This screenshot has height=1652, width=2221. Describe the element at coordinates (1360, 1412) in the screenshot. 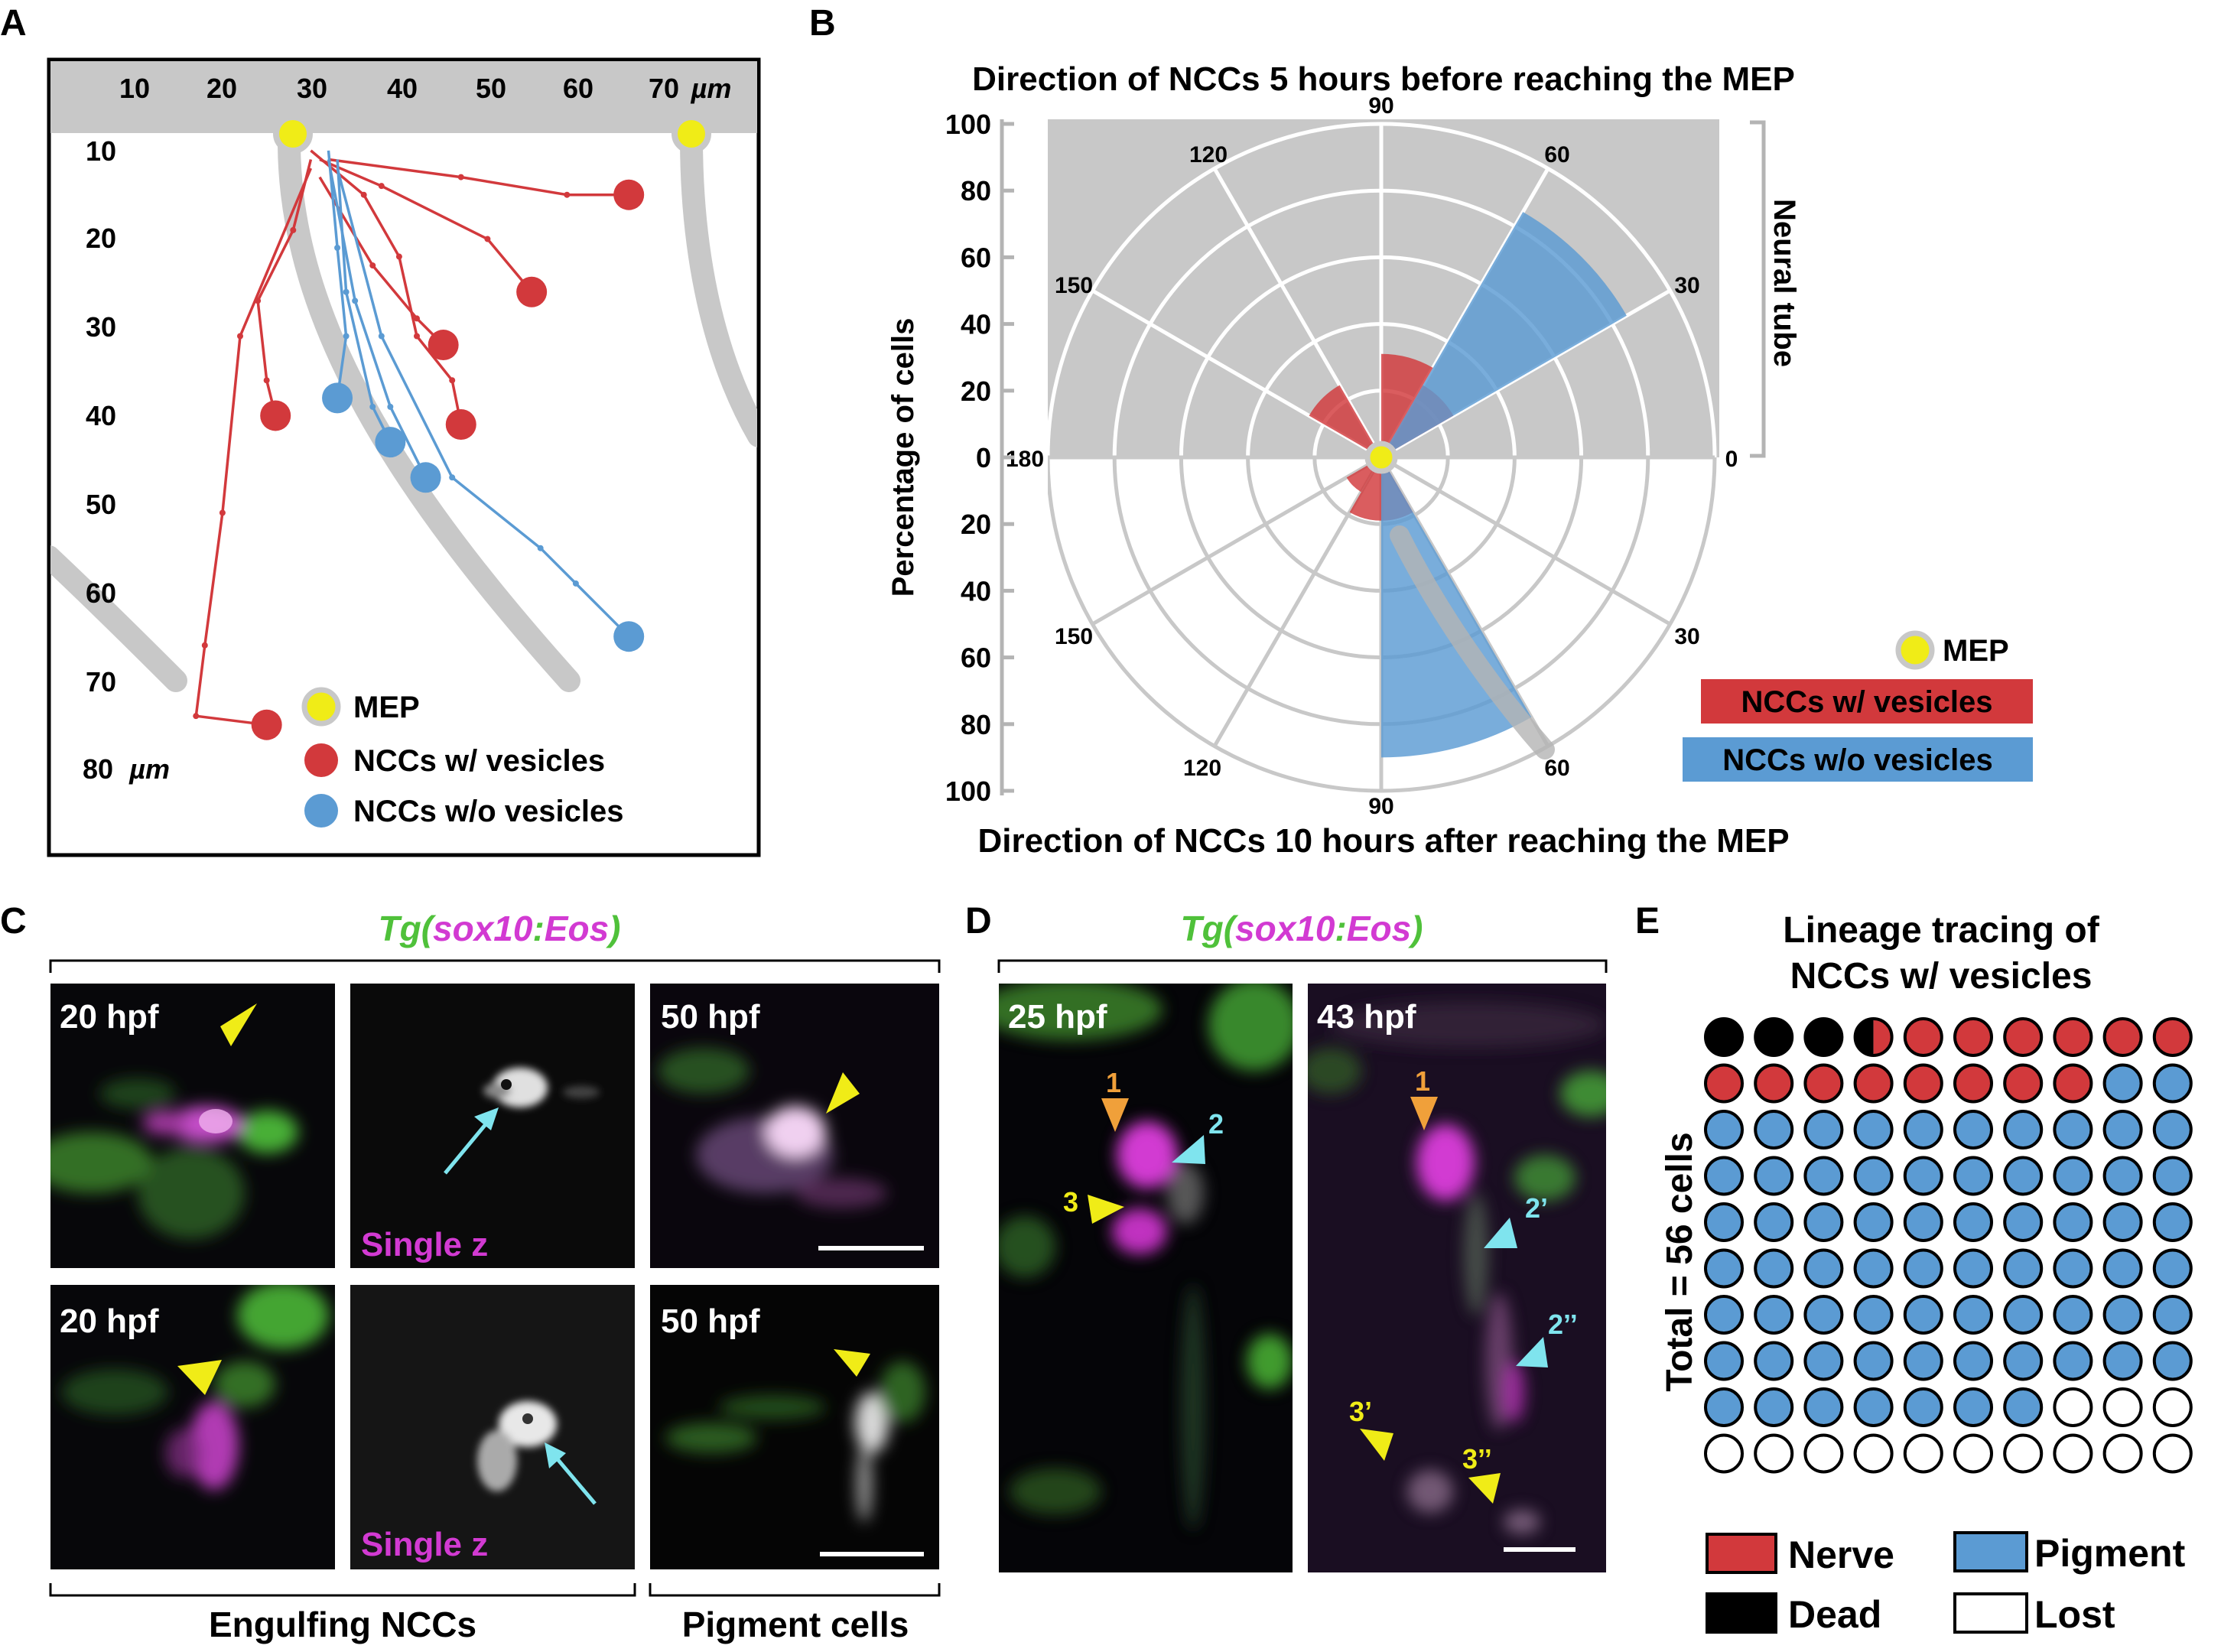

I see `marker-label: 3’` at that location.